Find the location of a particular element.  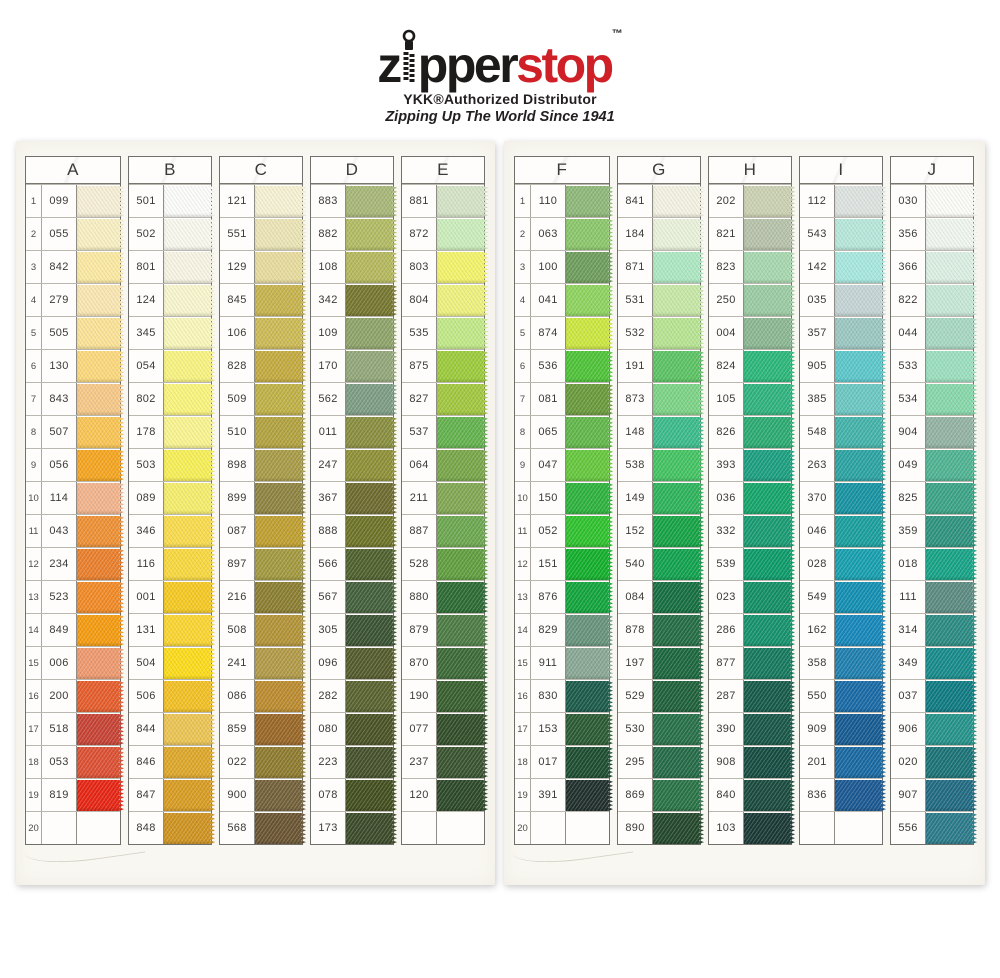

color-code: 223 is located at coordinates (328, 762).